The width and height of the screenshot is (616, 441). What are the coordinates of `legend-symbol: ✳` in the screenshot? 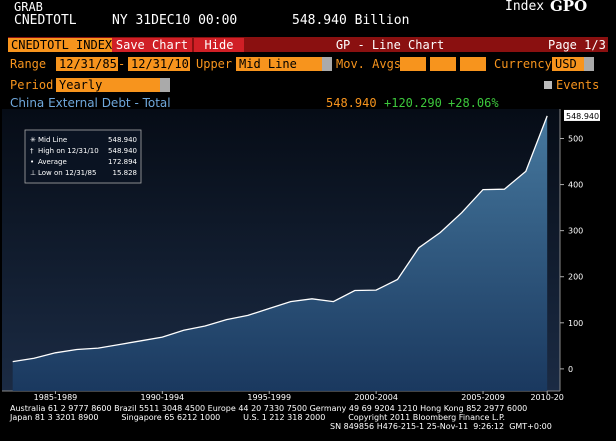 It's located at (33, 140).